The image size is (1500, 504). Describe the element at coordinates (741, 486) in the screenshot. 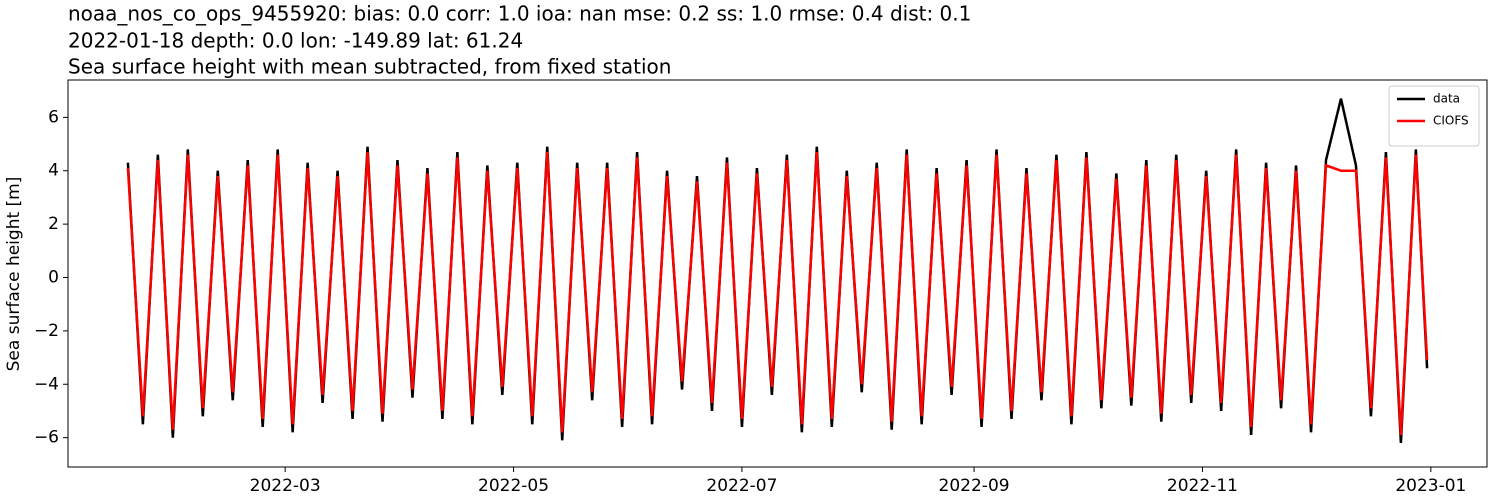

I see `x-tick-label: 2022-07` at that location.